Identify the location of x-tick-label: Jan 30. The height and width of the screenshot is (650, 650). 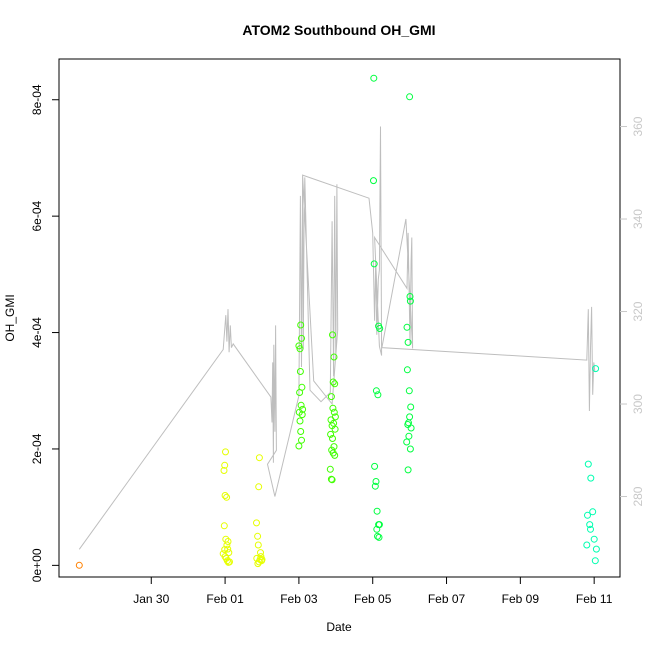
(151, 599).